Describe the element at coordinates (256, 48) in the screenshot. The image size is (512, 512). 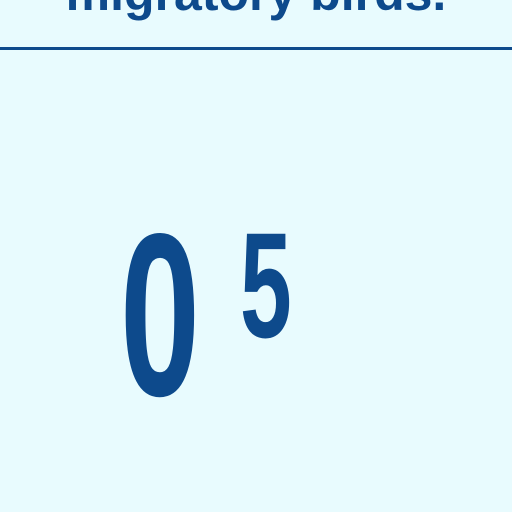
I see `divider` at that location.